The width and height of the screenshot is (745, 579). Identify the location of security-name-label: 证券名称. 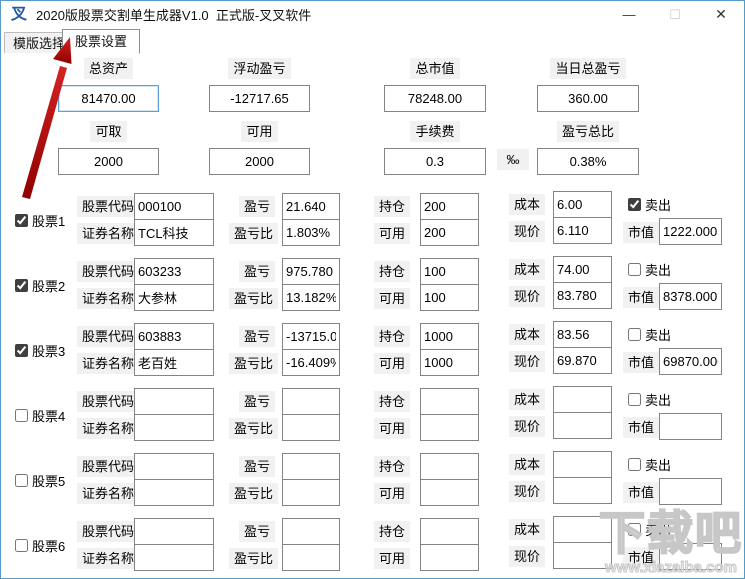
(108, 428).